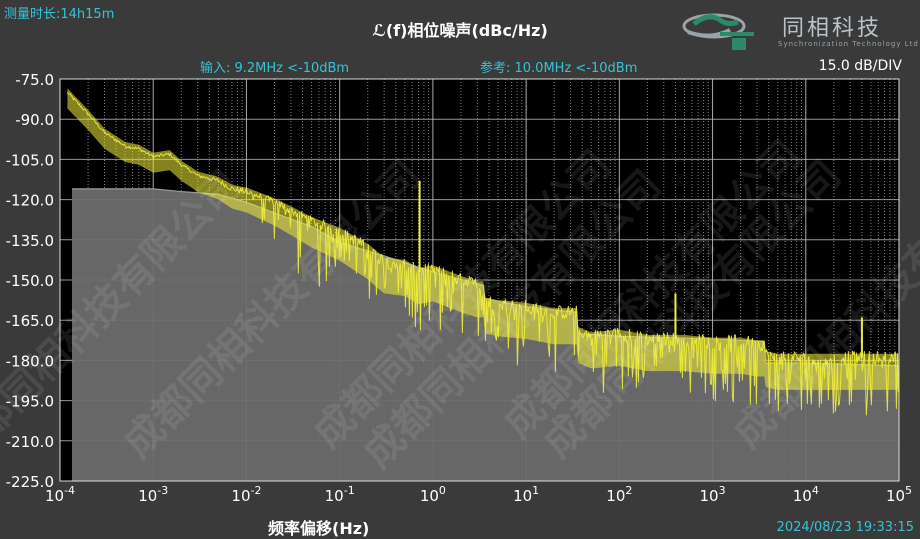 Image resolution: width=920 pixels, height=539 pixels. What do you see at coordinates (275, 68) in the screenshot?
I see `input-info: 输入: 9.2MHz <-10dBm` at bounding box center [275, 68].